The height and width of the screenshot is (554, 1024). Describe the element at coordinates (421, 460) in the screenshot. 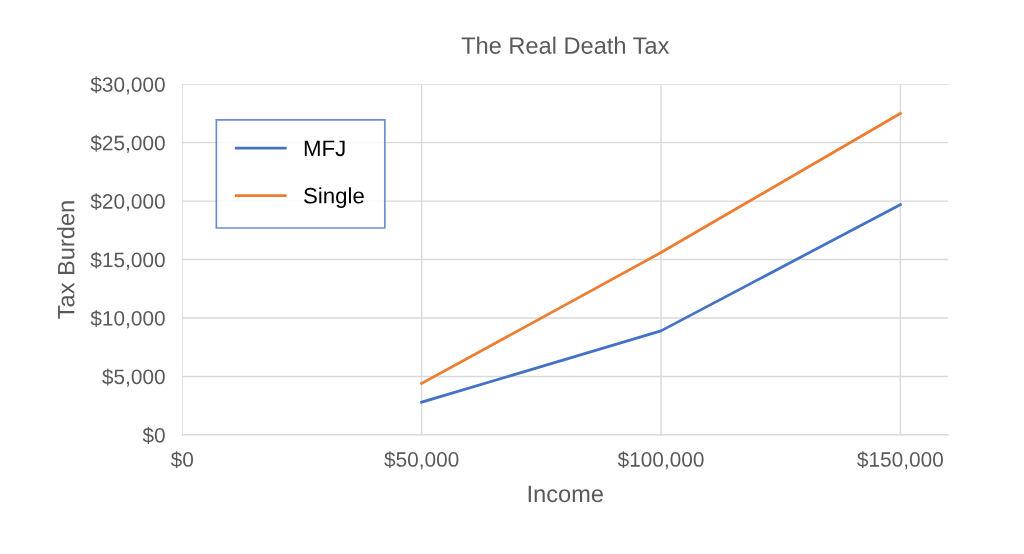

I see `x-tick-label: $50,000` at that location.